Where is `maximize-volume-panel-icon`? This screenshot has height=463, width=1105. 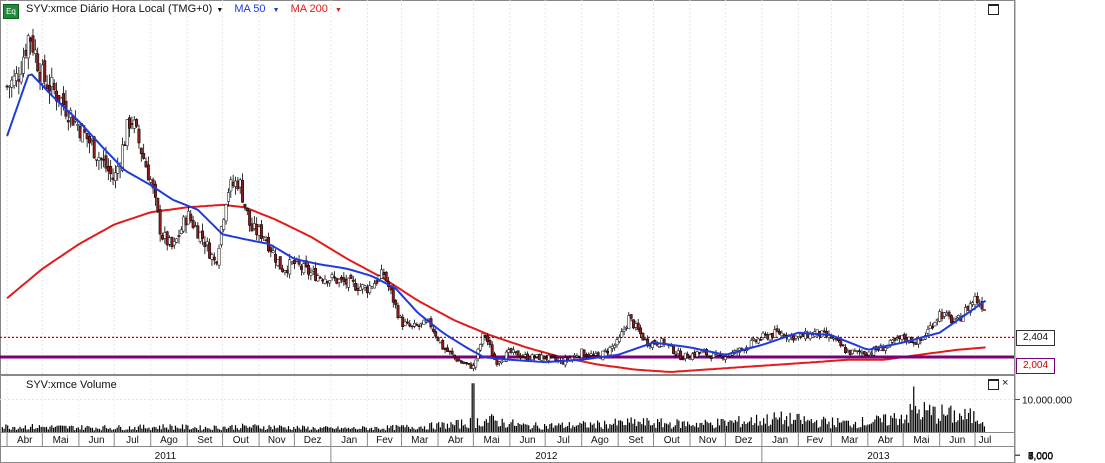
maximize-volume-panel-icon is located at coordinates (993, 384).